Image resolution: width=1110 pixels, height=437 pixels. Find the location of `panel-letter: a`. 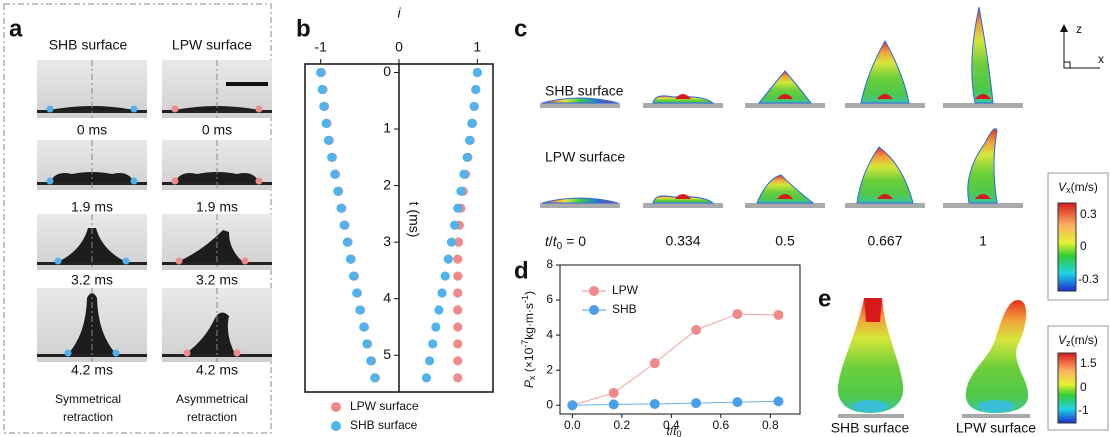

panel-letter: a is located at coordinates (16, 28).